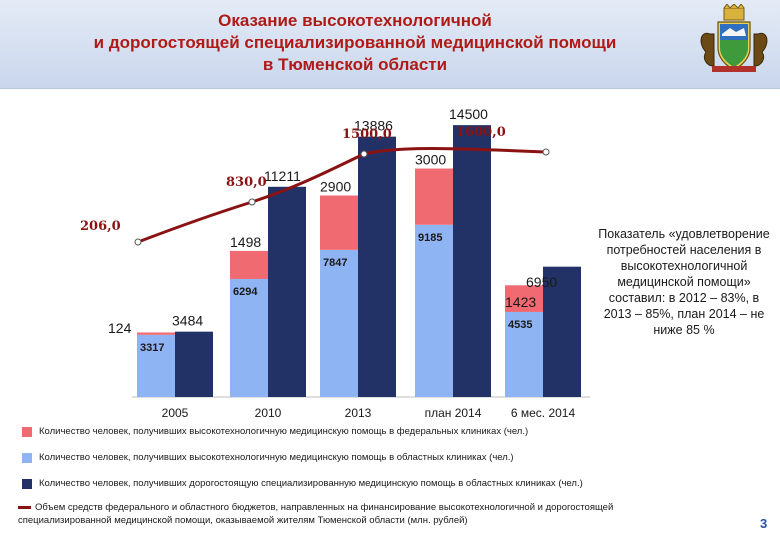 This screenshot has width=780, height=540. What do you see at coordinates (764, 523) in the screenshot?
I see `page-number: 3` at bounding box center [764, 523].